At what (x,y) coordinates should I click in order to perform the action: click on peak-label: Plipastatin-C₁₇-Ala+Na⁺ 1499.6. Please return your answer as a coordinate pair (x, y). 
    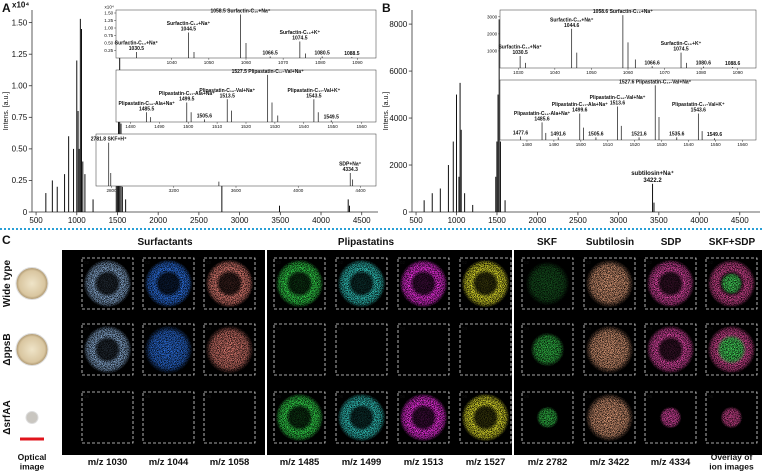
    Looking at the image, I should click on (580, 108).